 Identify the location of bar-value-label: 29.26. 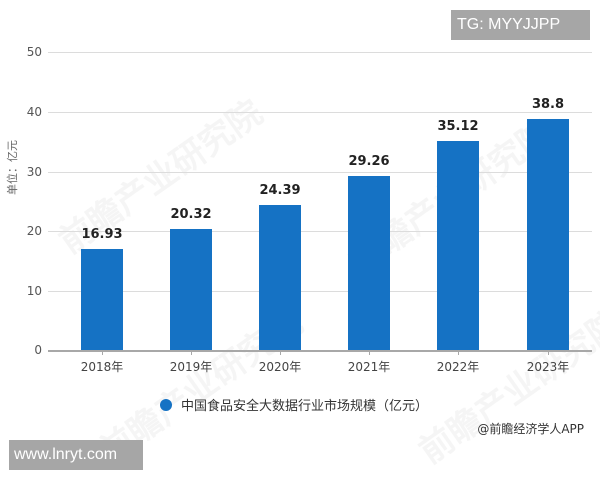
(369, 161).